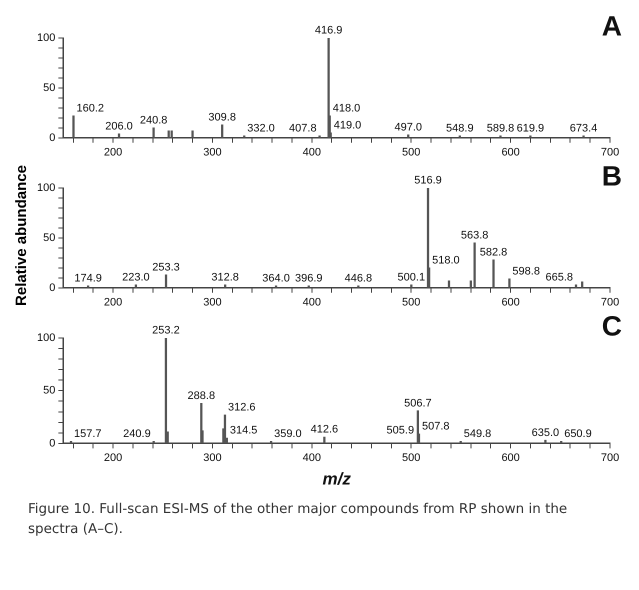  I want to click on annotation: 359.0, so click(288, 434).